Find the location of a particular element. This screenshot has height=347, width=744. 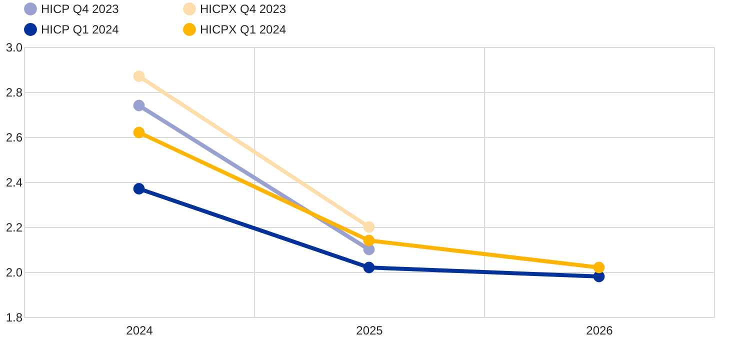

legend-label: HICP Q1 2024 is located at coordinates (80, 29).